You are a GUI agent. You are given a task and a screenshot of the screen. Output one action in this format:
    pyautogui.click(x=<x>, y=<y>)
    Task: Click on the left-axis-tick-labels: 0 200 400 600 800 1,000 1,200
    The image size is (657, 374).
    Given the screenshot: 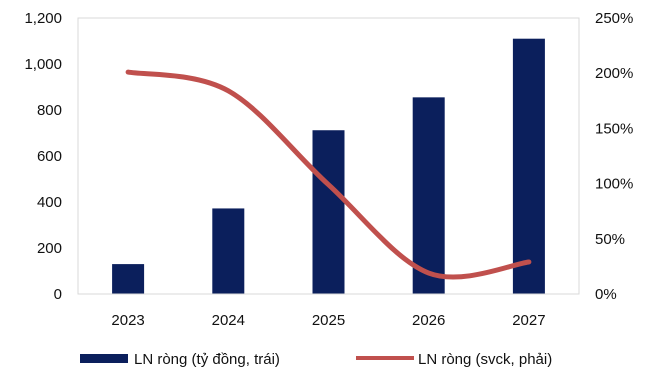 What is the action you would take?
    pyautogui.click(x=43, y=156)
    